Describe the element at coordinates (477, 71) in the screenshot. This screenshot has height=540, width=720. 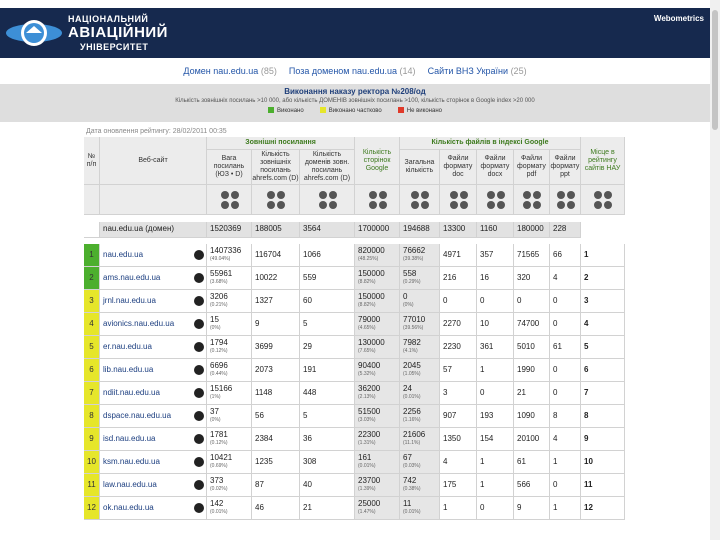
I see `nav-link: Сайти ВНЗ України (25)` at that location.